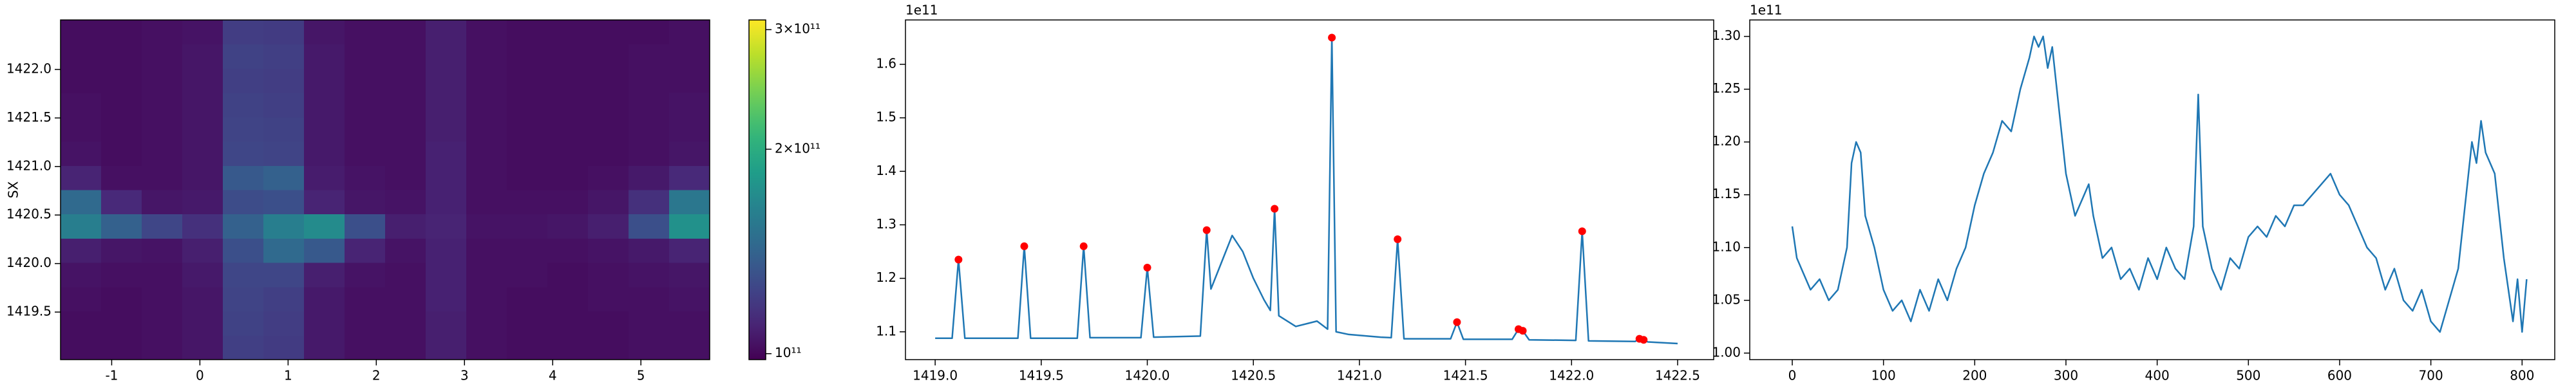 The width and height of the screenshot is (2576, 386). What do you see at coordinates (886, 63) in the screenshot?
I see `y-tick-label: 1.6` at bounding box center [886, 63].